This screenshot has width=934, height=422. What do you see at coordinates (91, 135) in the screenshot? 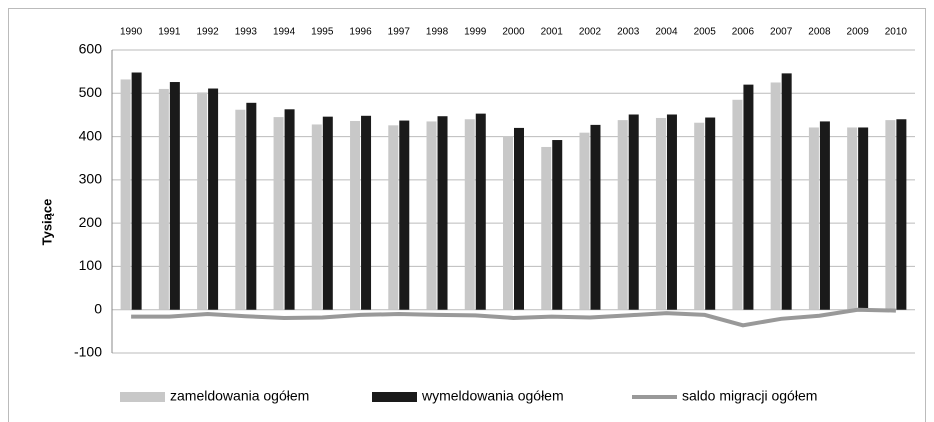
I see `y-tick-label: 400` at bounding box center [91, 135].